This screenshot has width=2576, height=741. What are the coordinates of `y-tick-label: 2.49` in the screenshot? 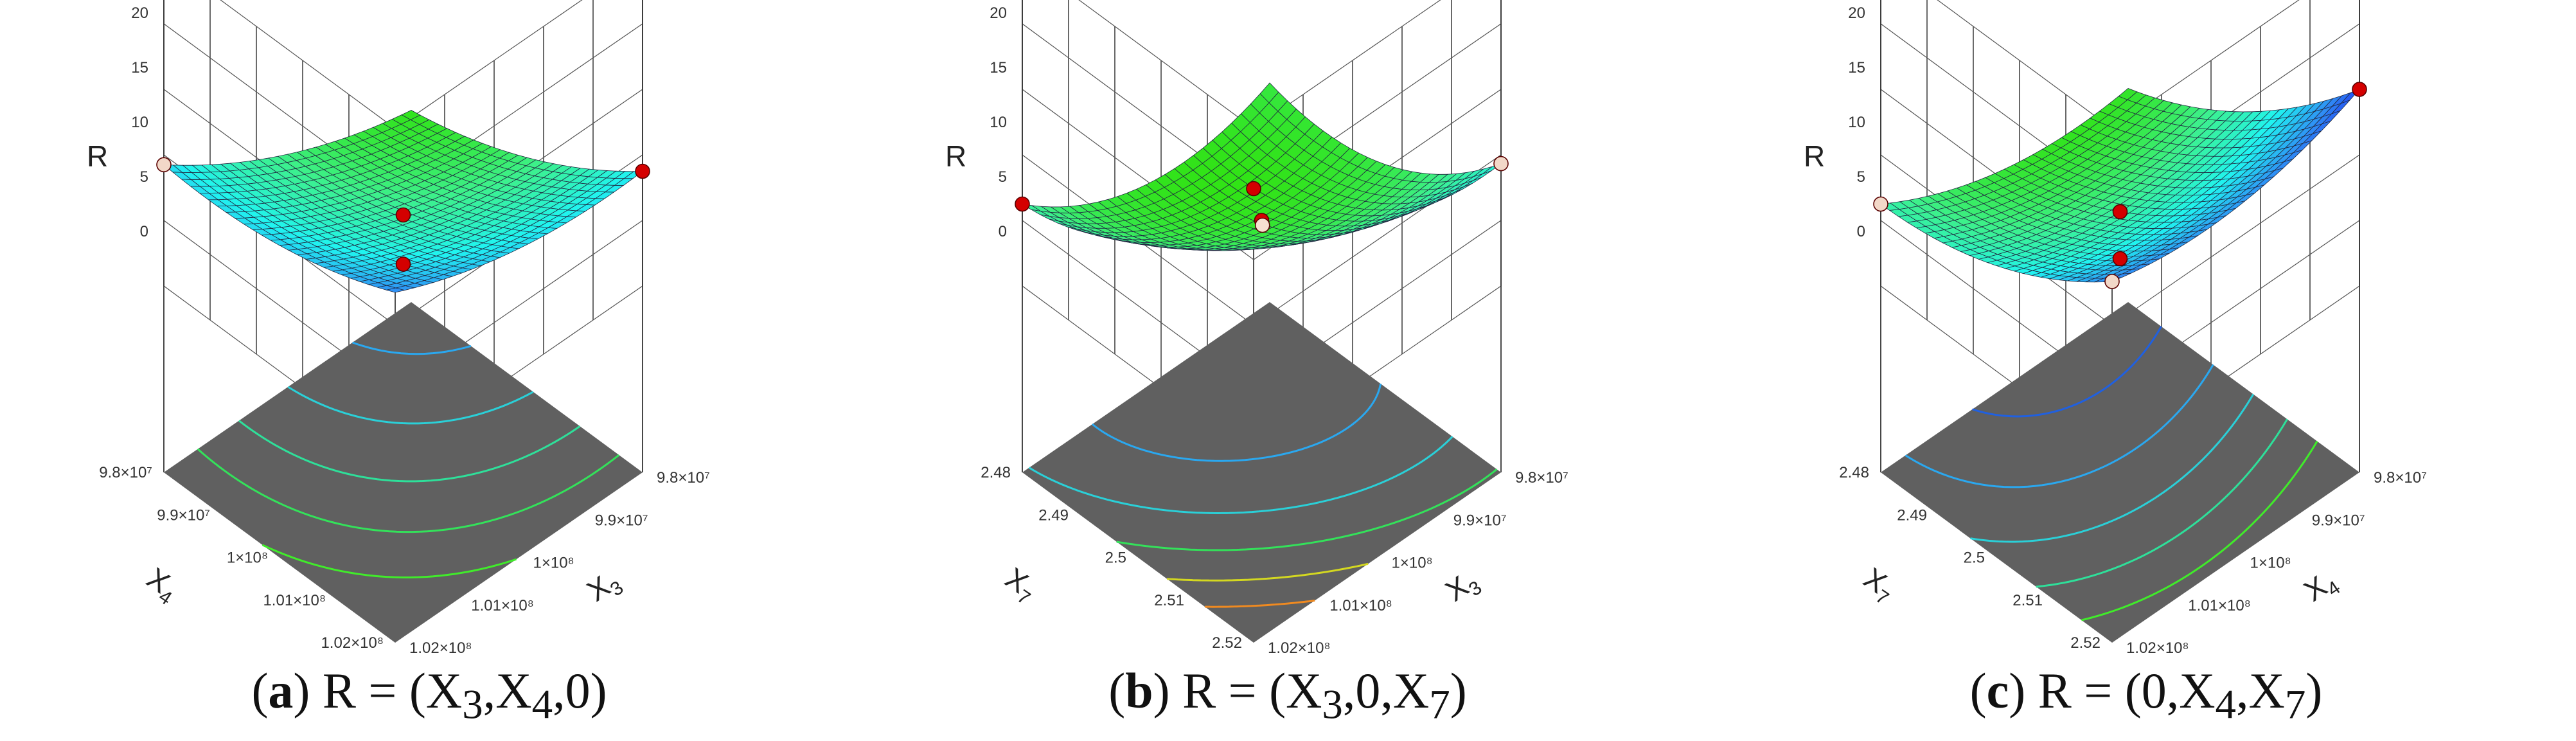 It's located at (1912, 515).